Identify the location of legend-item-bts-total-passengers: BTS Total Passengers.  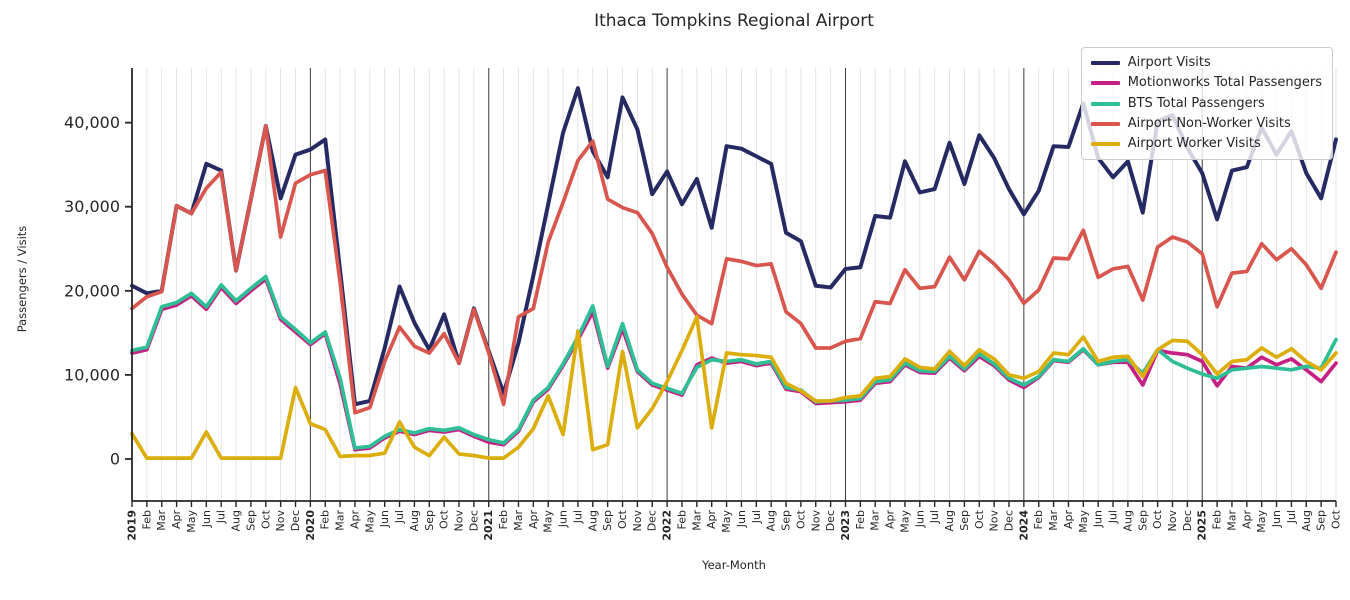
(1206, 104).